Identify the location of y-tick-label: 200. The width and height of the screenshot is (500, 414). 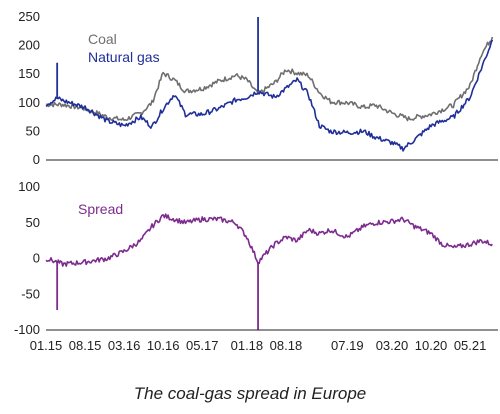
(29, 45).